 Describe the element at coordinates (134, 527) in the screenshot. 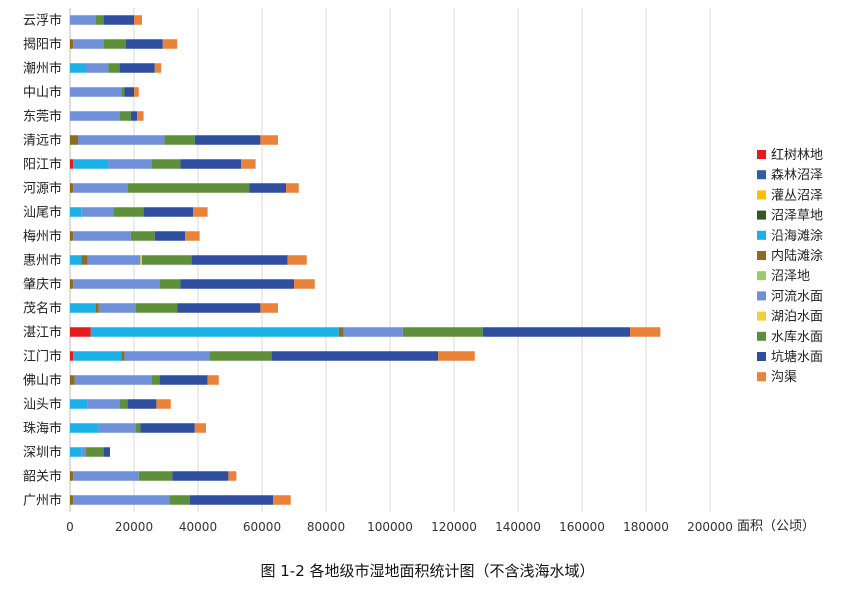

I see `x-tick-label: 20000` at that location.